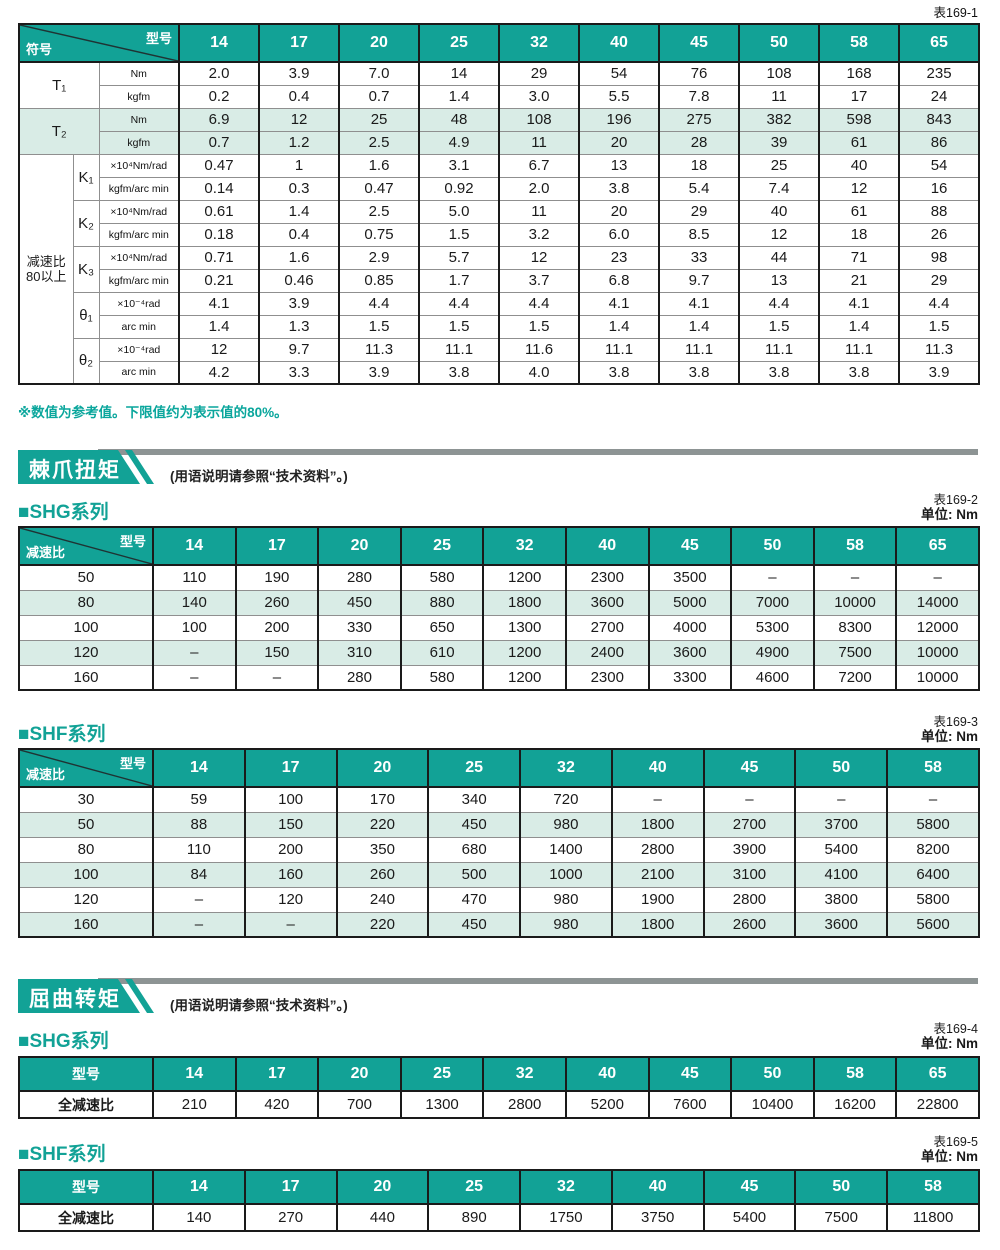  Describe the element at coordinates (566, 1217) in the screenshot. I see `value-cell: 1750` at that location.